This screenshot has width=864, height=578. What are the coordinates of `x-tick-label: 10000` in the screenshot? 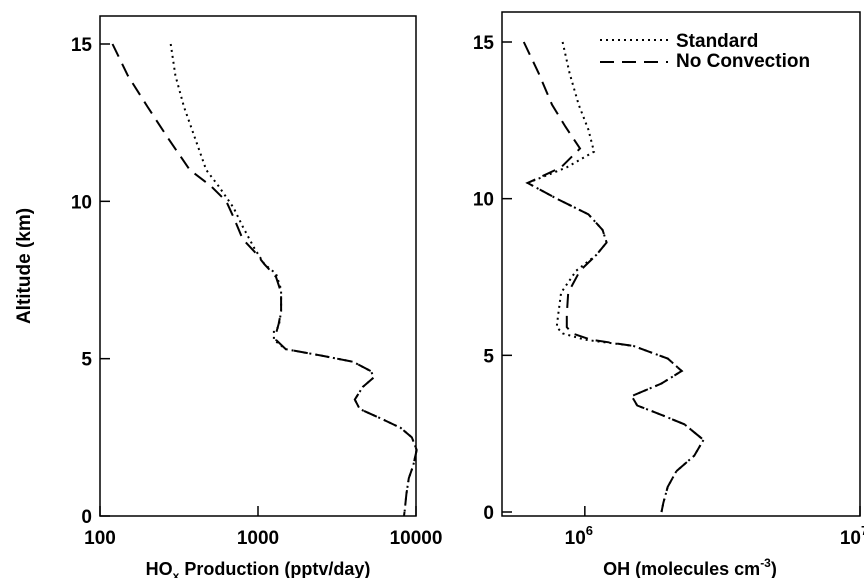 It's located at (416, 538).